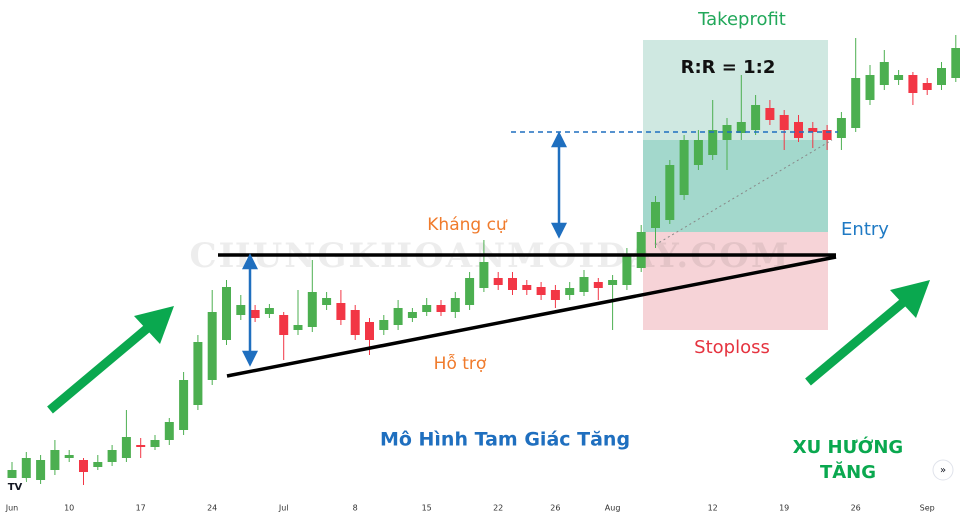  What do you see at coordinates (713, 508) in the screenshot?
I see `x-tick-label: 12` at bounding box center [713, 508].